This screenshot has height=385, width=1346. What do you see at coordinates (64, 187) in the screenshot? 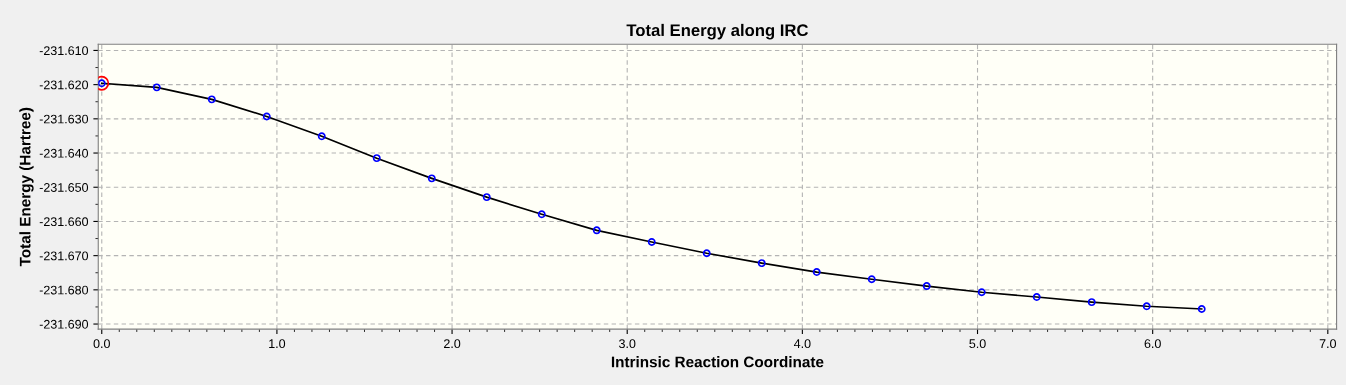
I see `y-tick-label: -231.650` at bounding box center [64, 187].